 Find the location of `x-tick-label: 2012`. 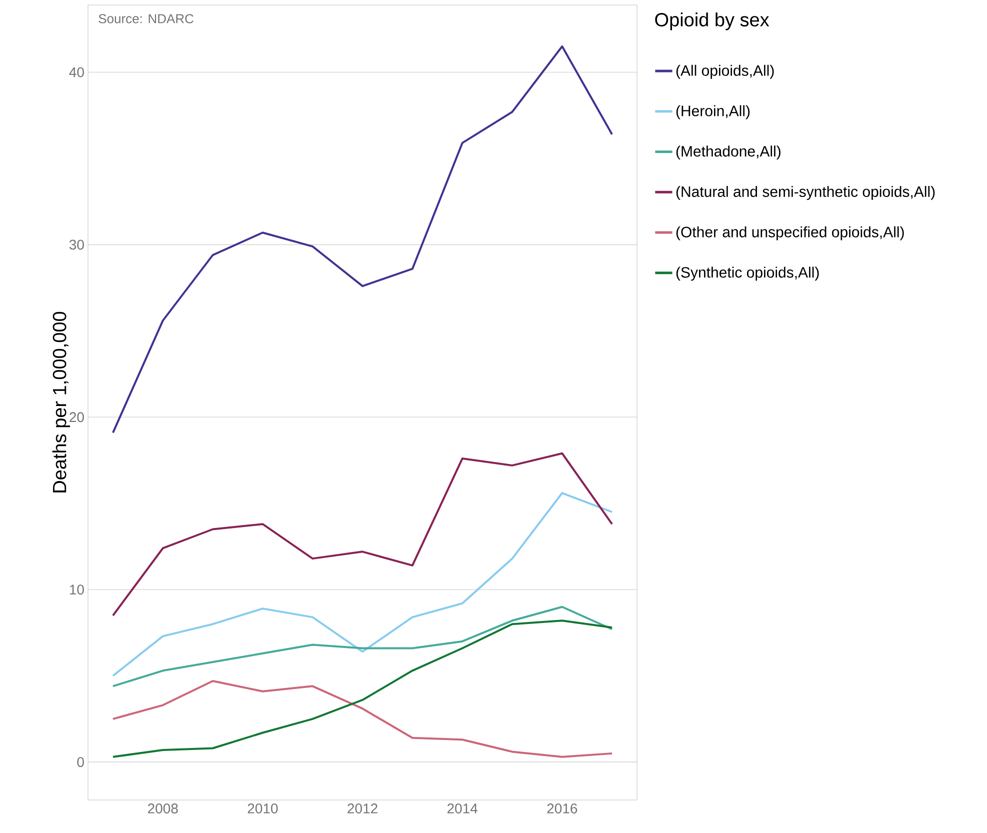

x-tick-label: 2012 is located at coordinates (363, 809).